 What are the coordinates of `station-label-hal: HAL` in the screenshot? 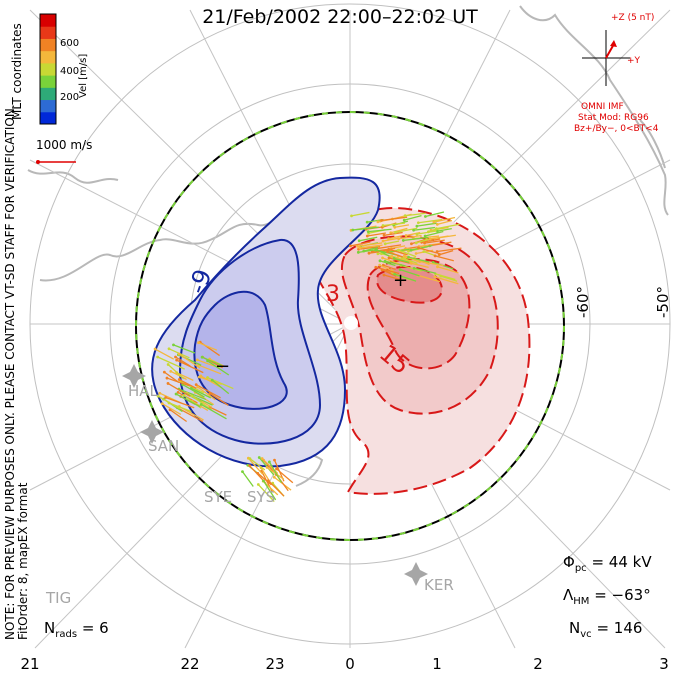 It's located at (143, 391).